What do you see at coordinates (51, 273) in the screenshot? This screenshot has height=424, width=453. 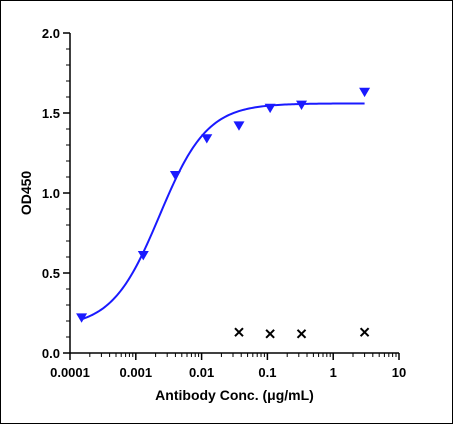 I see `y-tick-label: 0.5` at bounding box center [51, 273].